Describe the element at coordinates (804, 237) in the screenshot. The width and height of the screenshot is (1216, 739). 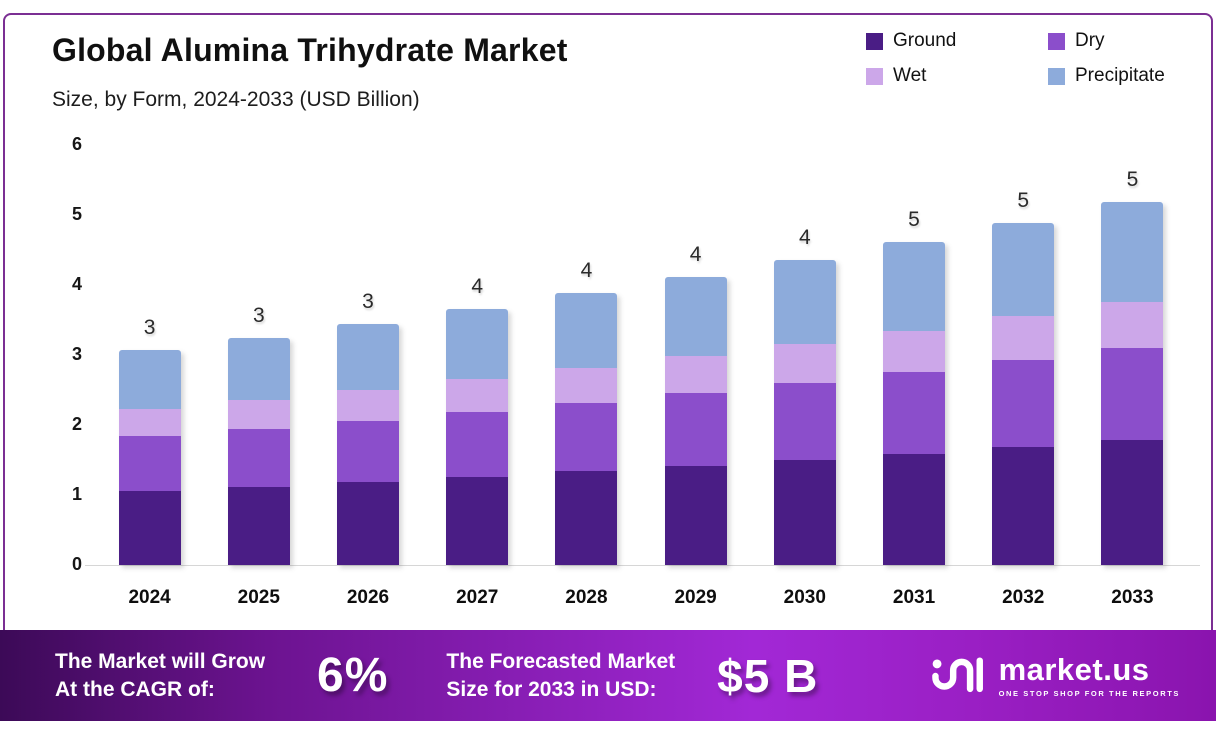
I see `total-label-2030: 4` at that location.